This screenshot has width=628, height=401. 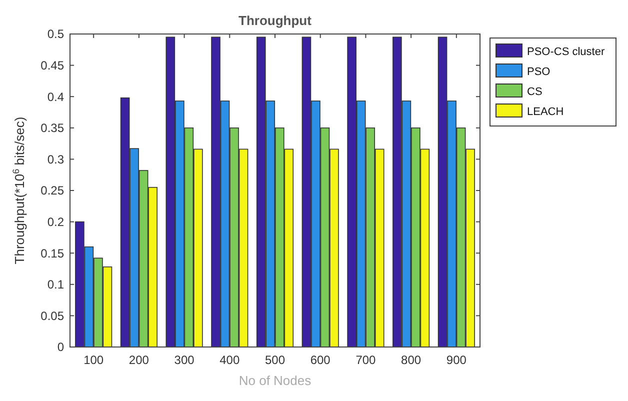 What do you see at coordinates (545, 112) in the screenshot?
I see `legend-label: LEACH` at bounding box center [545, 112].